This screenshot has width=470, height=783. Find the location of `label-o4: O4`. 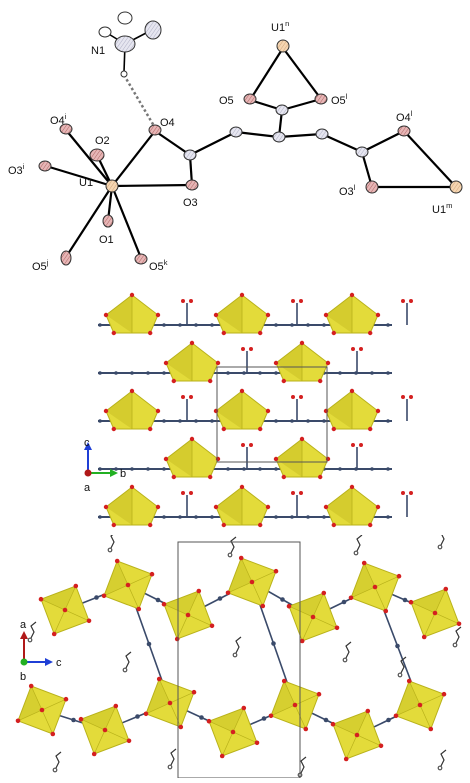

label-o4: O4 is located at coordinates (167, 123).